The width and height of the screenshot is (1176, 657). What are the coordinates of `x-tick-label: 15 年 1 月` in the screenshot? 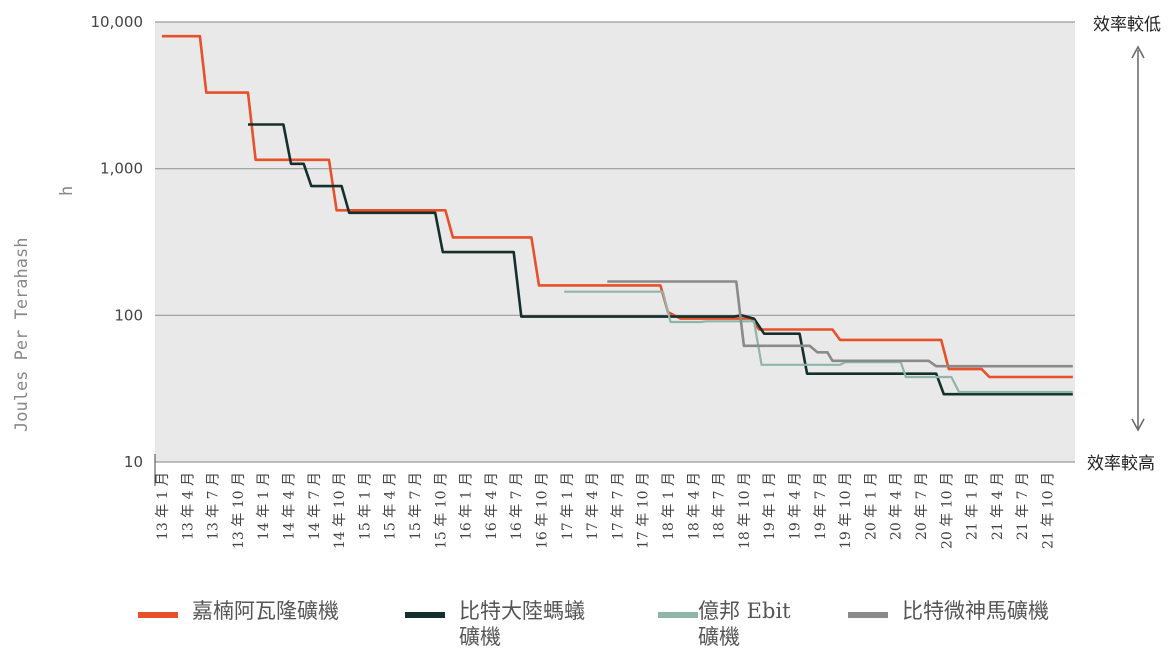 It's located at (365, 506).